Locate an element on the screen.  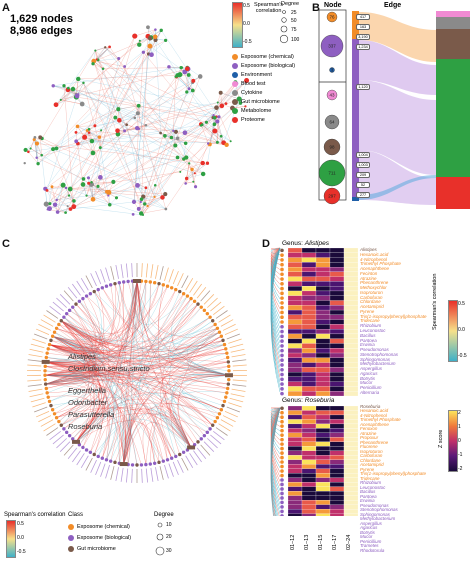
flow-labels: 1,004 1,003 209 52 277 is located at coordinates (363, 177).